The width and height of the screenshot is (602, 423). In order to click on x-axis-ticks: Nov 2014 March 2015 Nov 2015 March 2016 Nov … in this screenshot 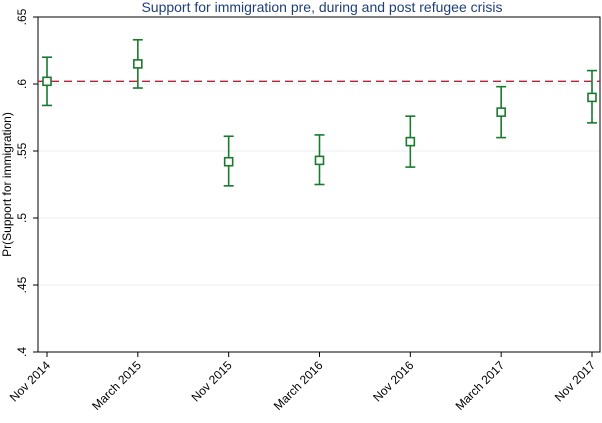, I will do `click(302, 382)`.